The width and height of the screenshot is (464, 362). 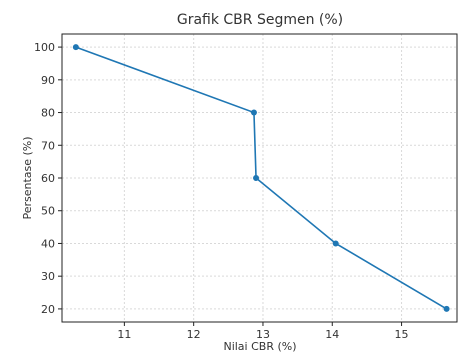 What do you see at coordinates (48, 309) in the screenshot?
I see `y-tick-label: 20` at bounding box center [48, 309].